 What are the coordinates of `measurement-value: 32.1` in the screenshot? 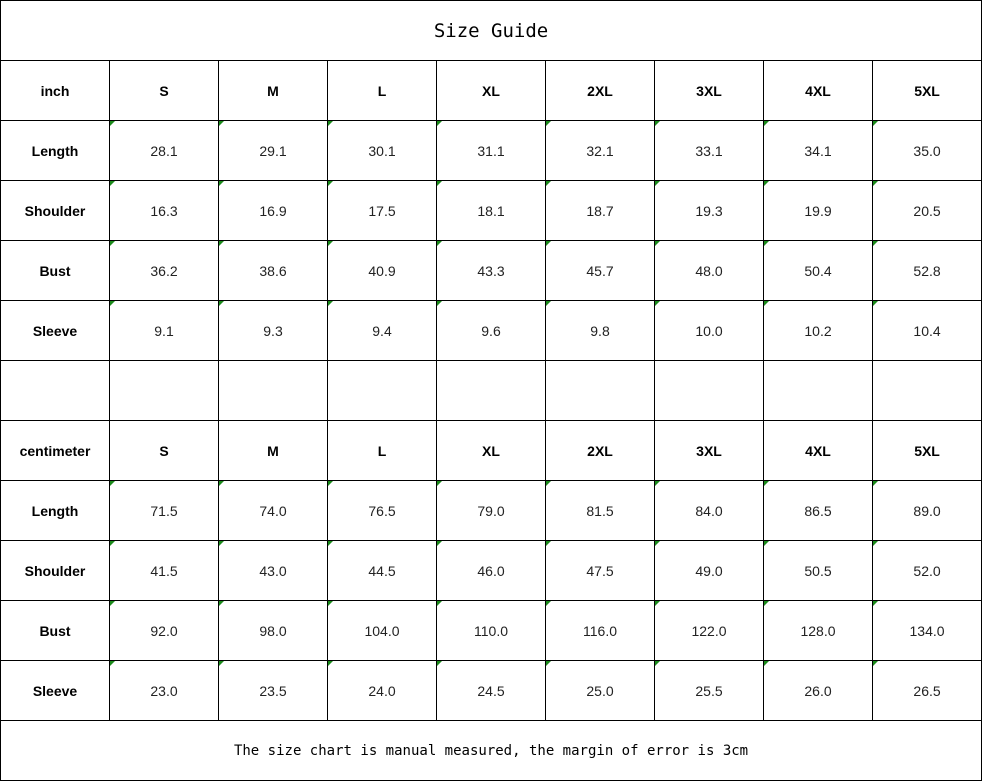 It's located at (600, 150).